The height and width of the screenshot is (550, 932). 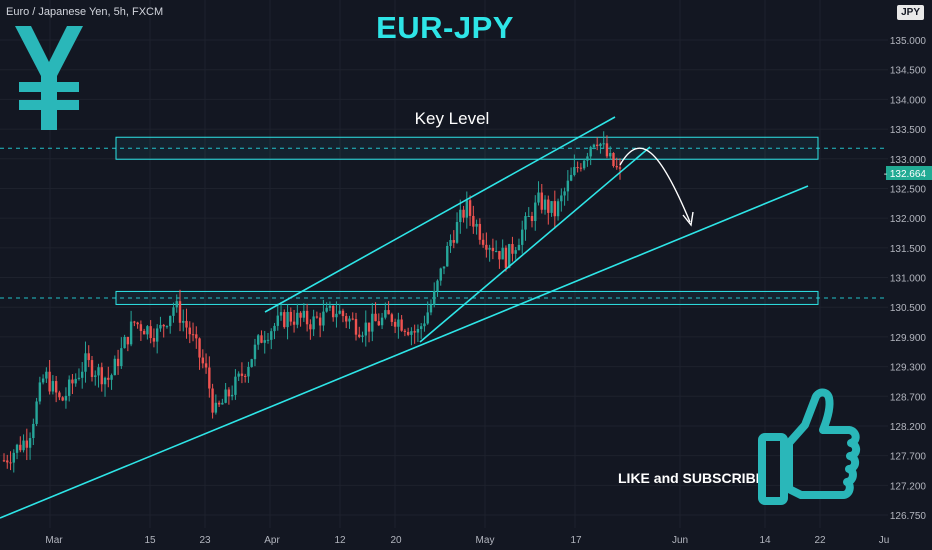 I want to click on x-tick-label: May, so click(x=485, y=540).